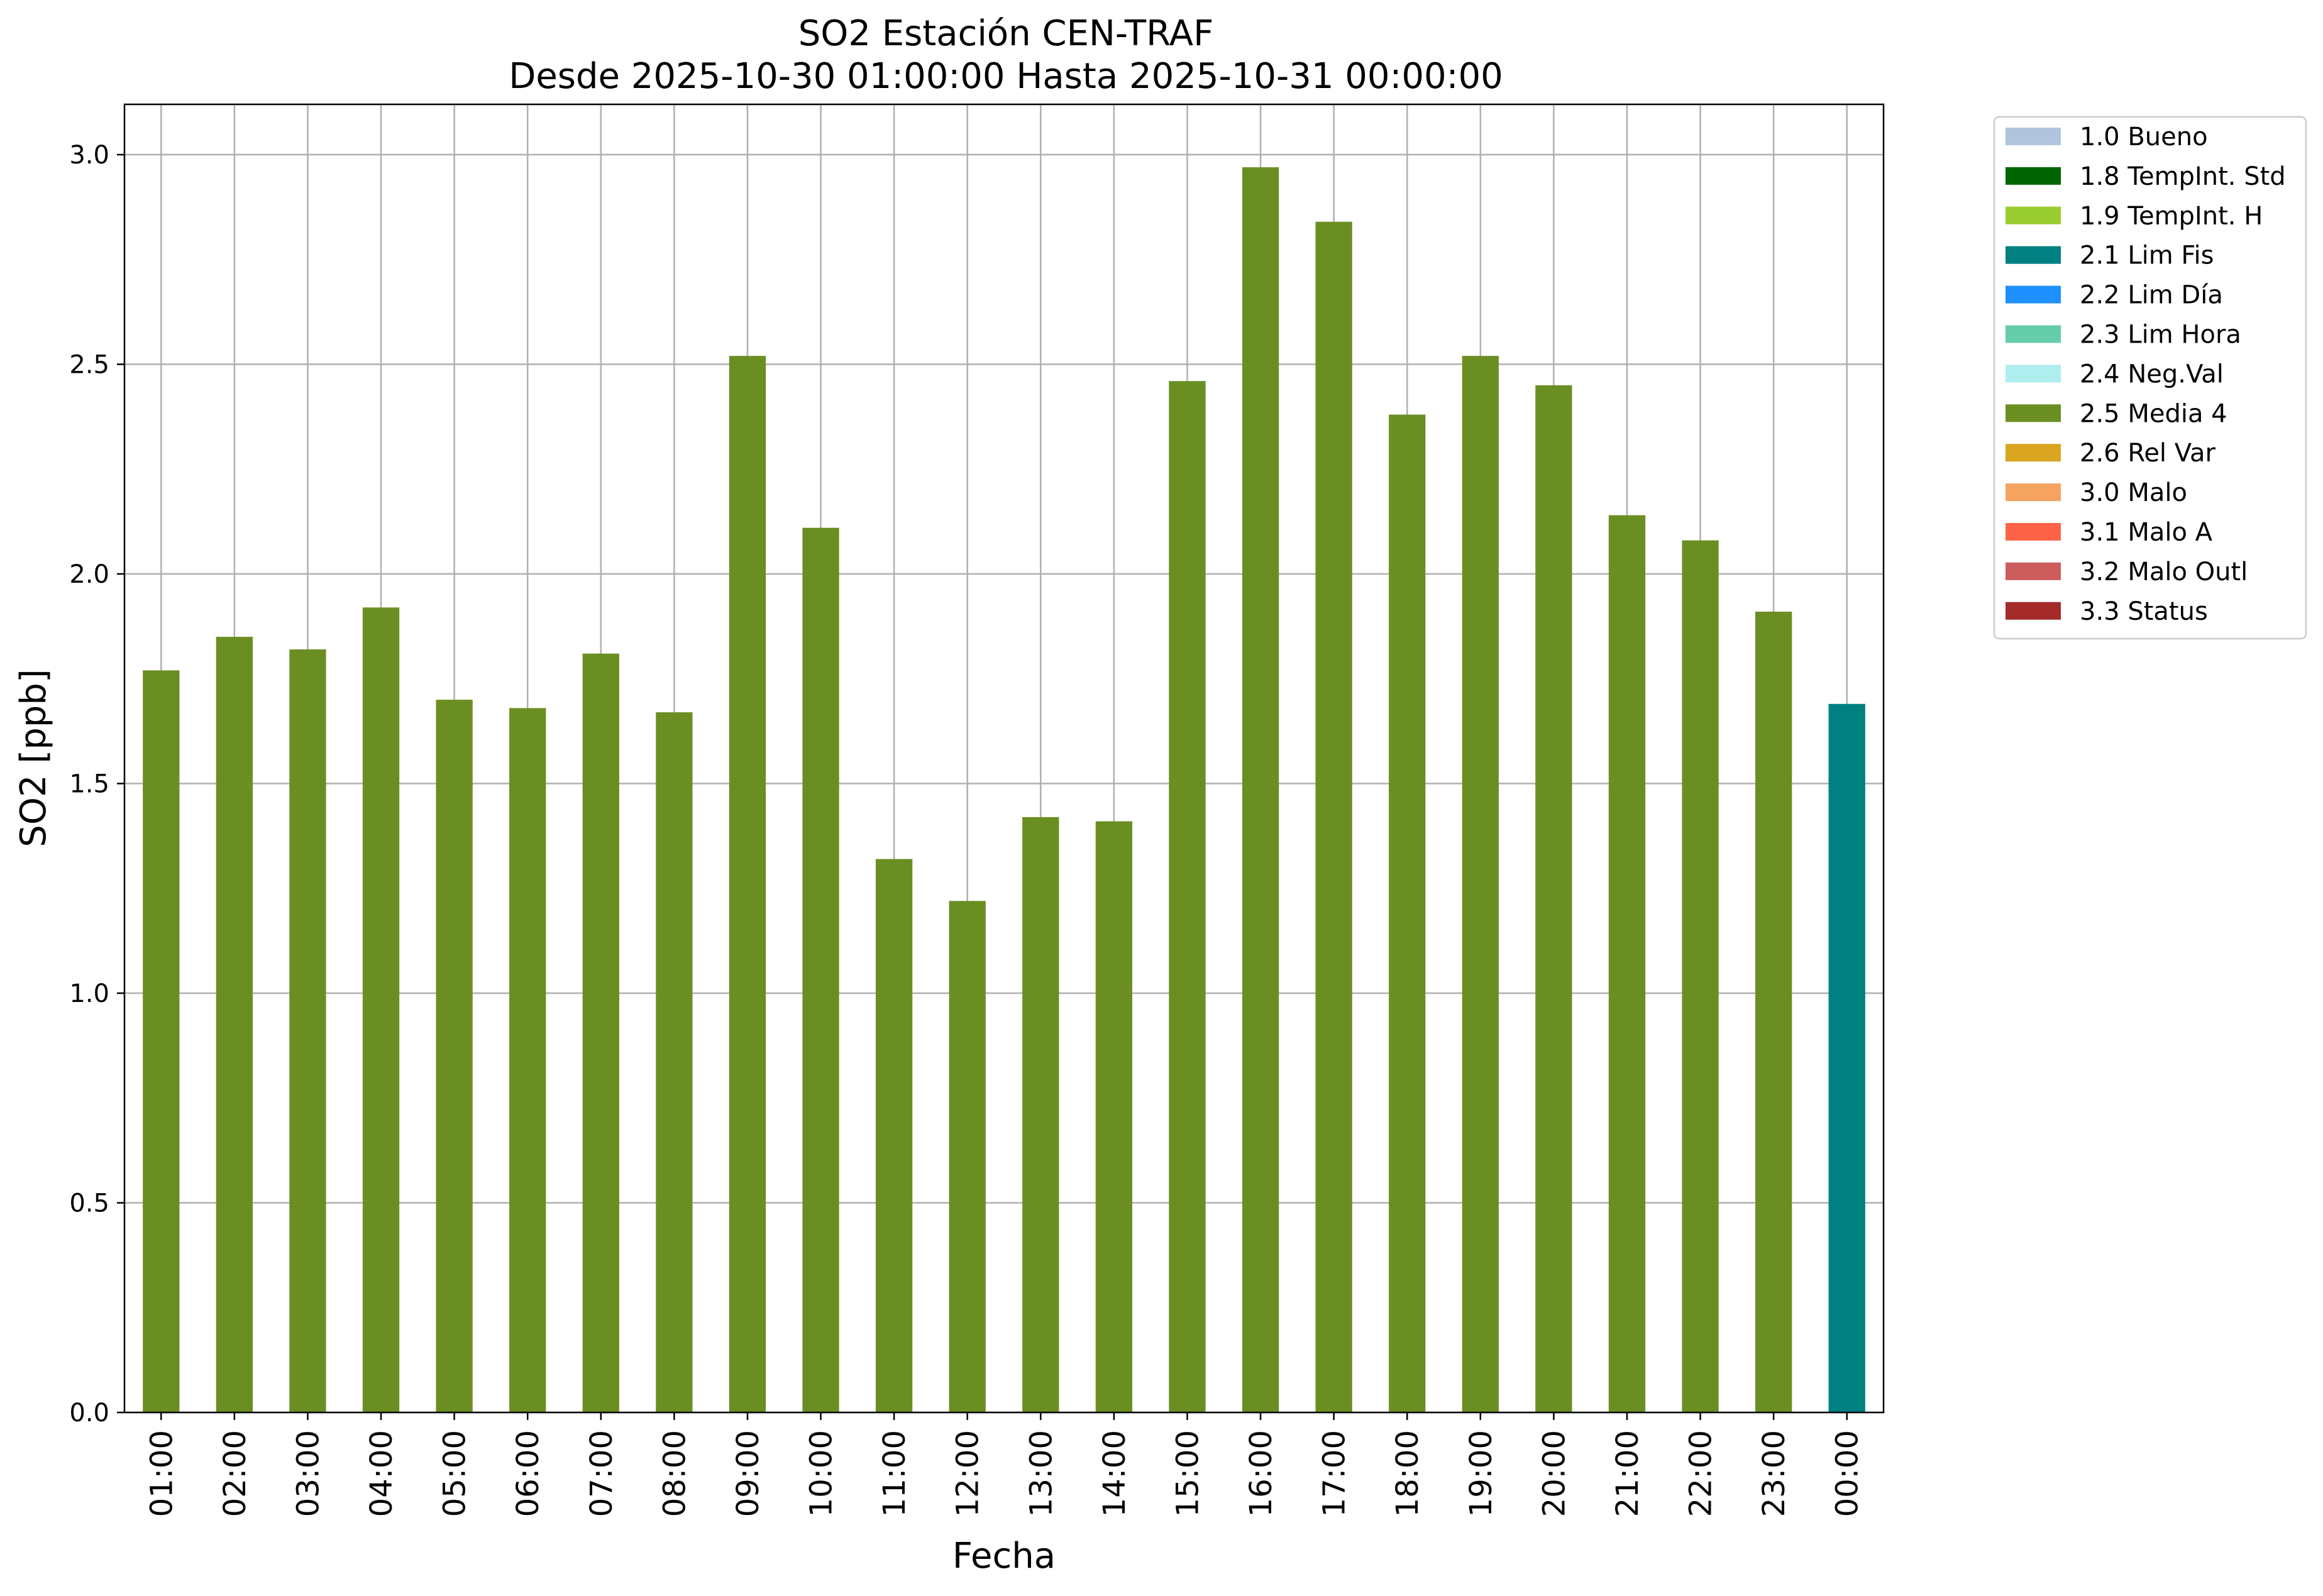 This screenshot has width=2323, height=1596. I want to click on x-tick-label: 05:00, so click(455, 1473).